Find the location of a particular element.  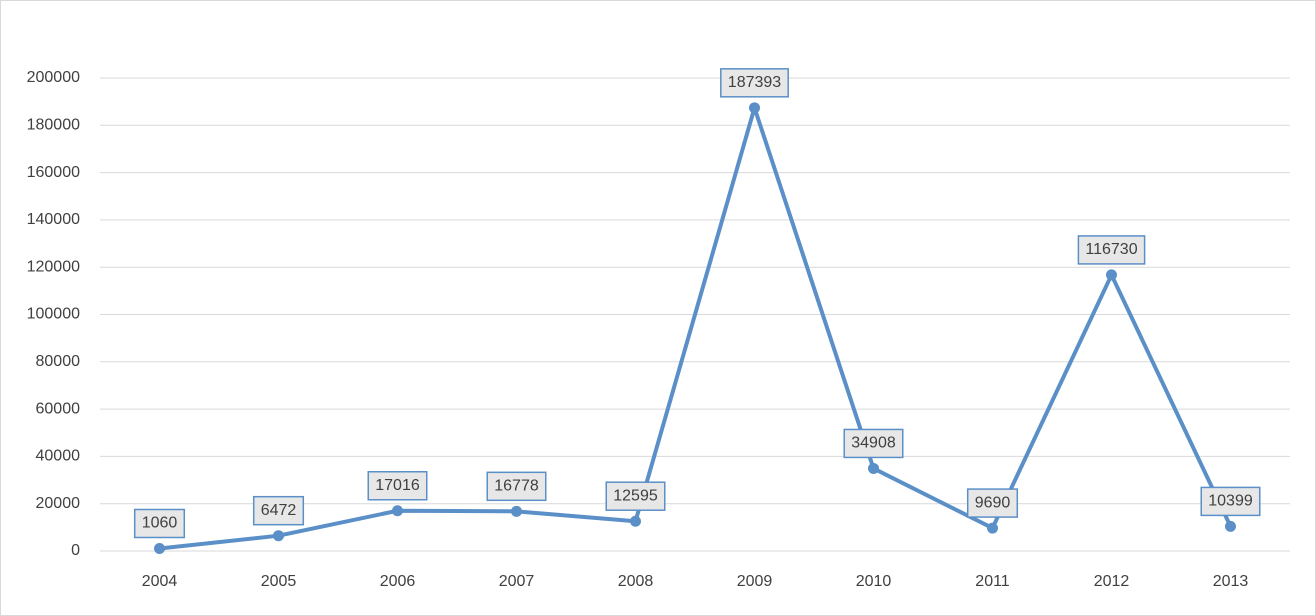

data-label: 116730 is located at coordinates (1111, 249).